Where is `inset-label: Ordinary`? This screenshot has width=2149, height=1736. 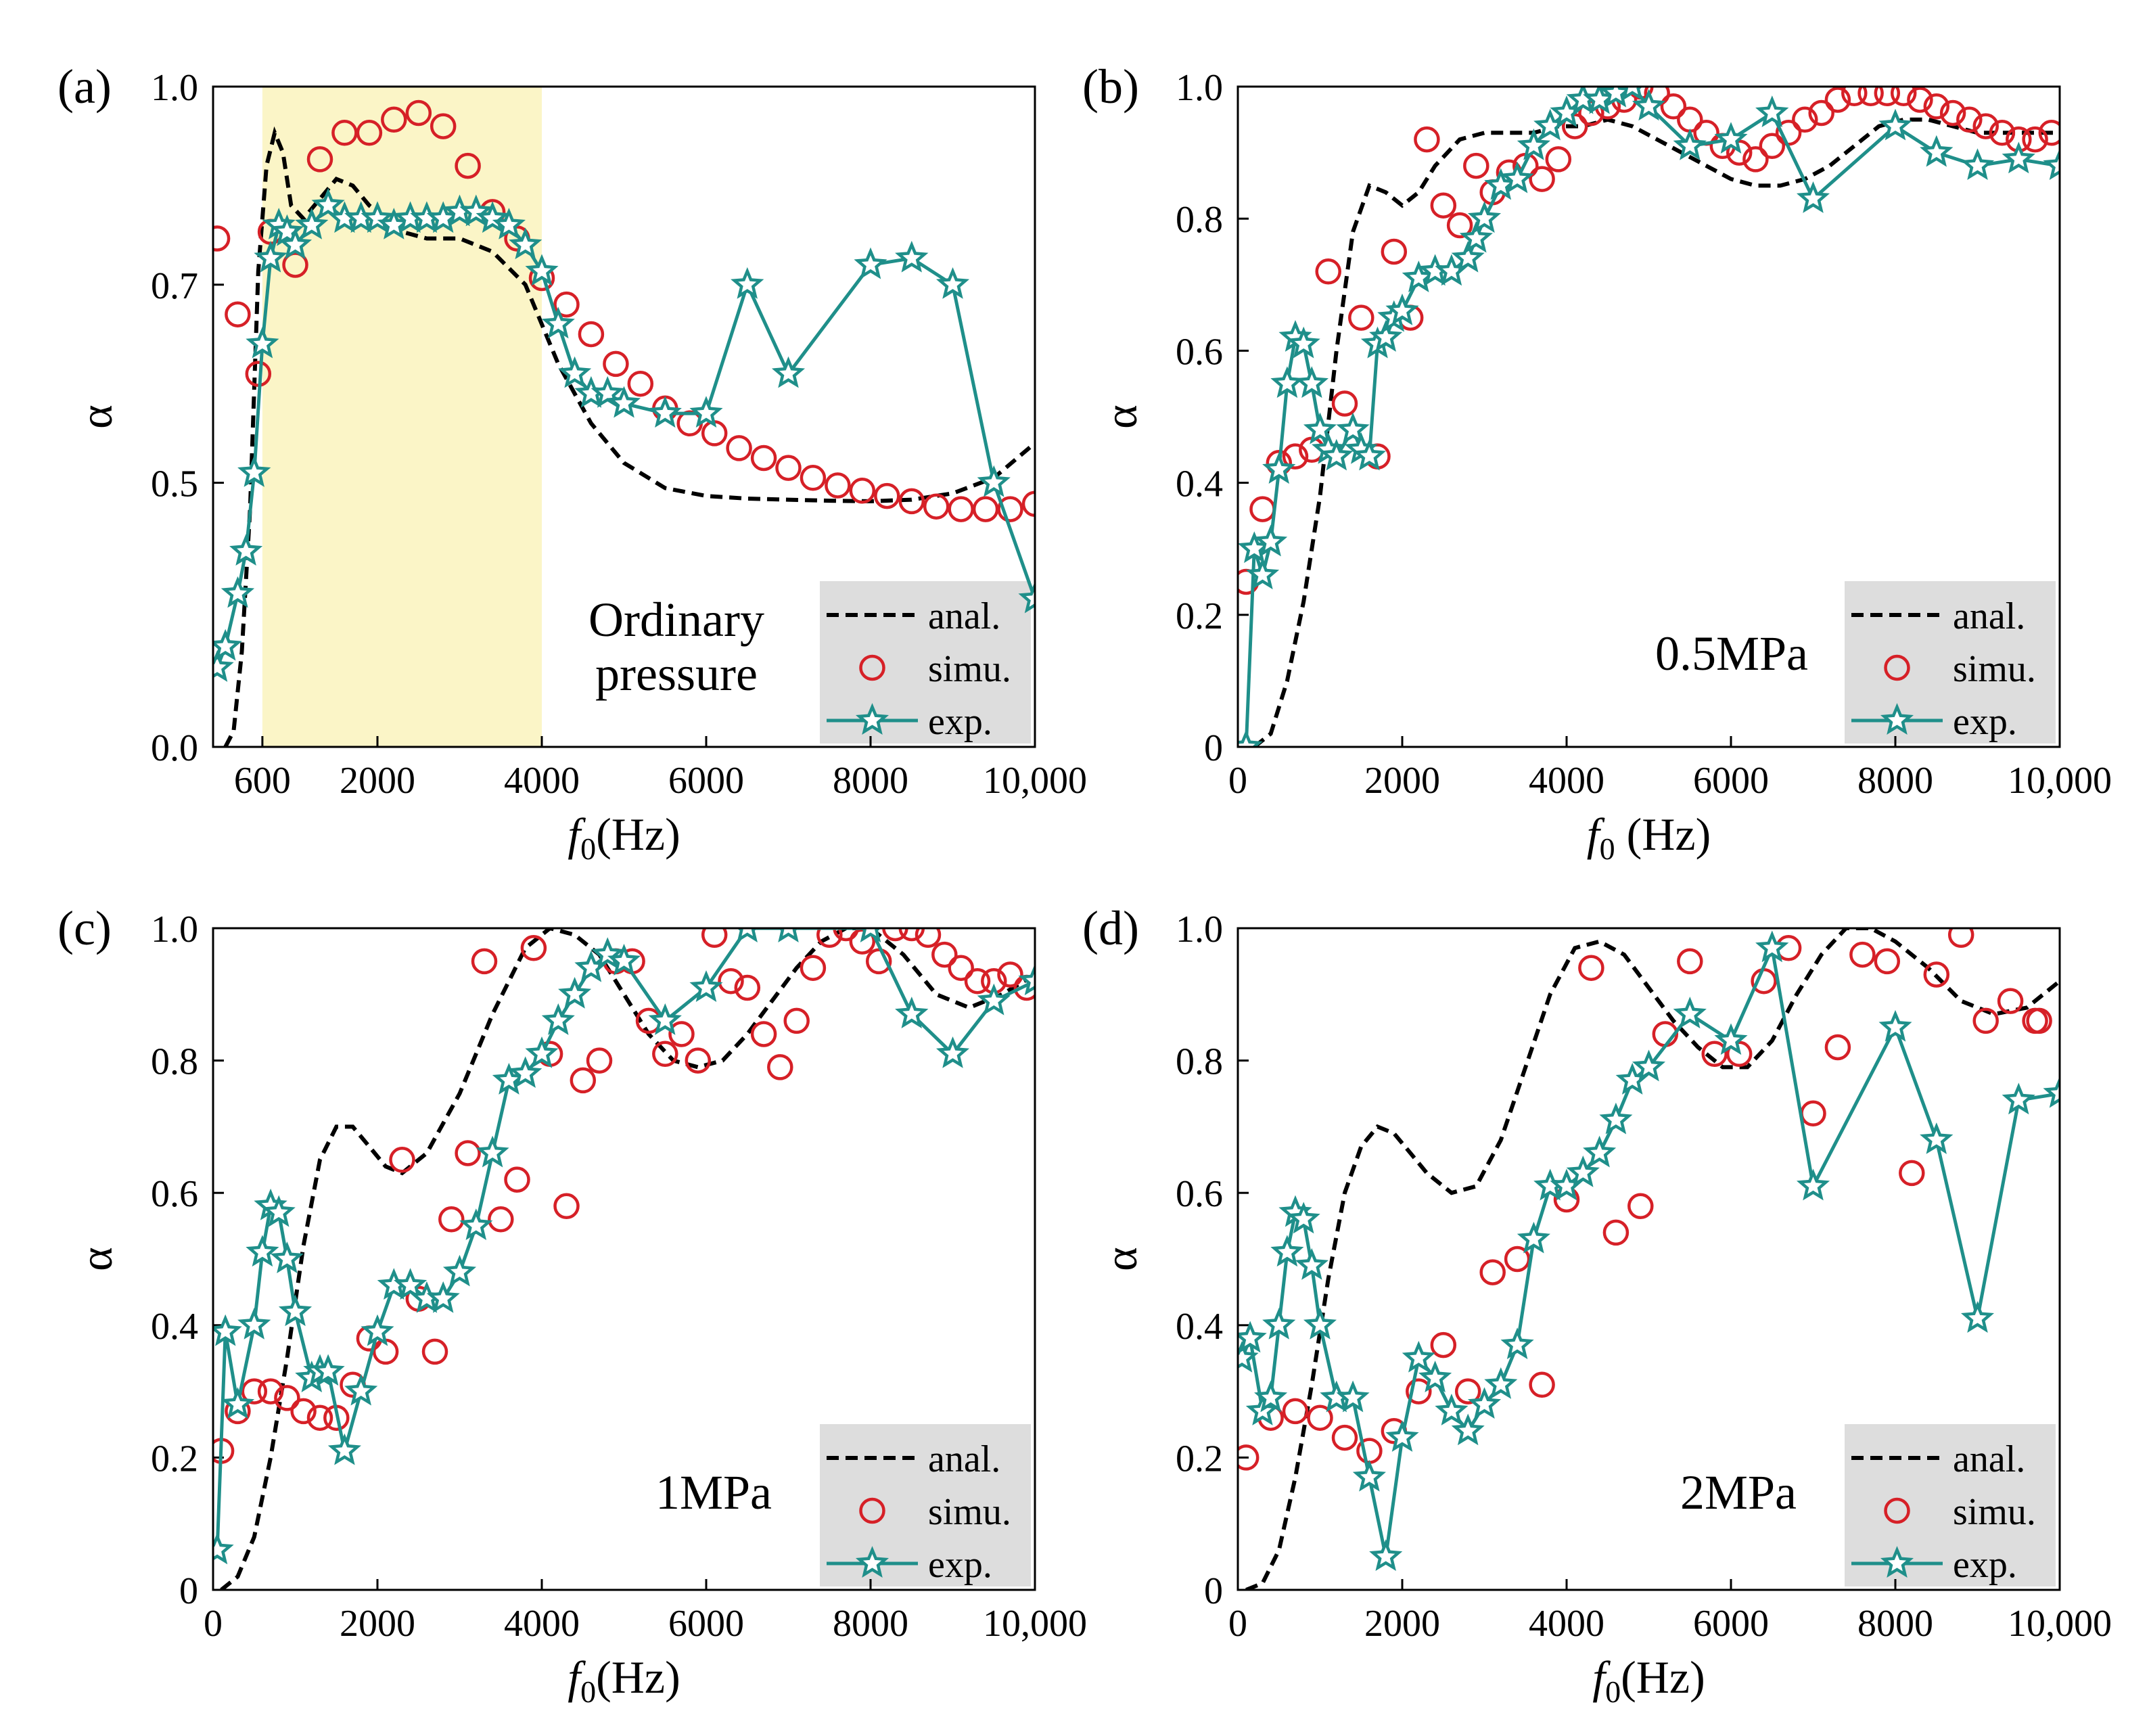 inset-label: Ordinary is located at coordinates (676, 620).